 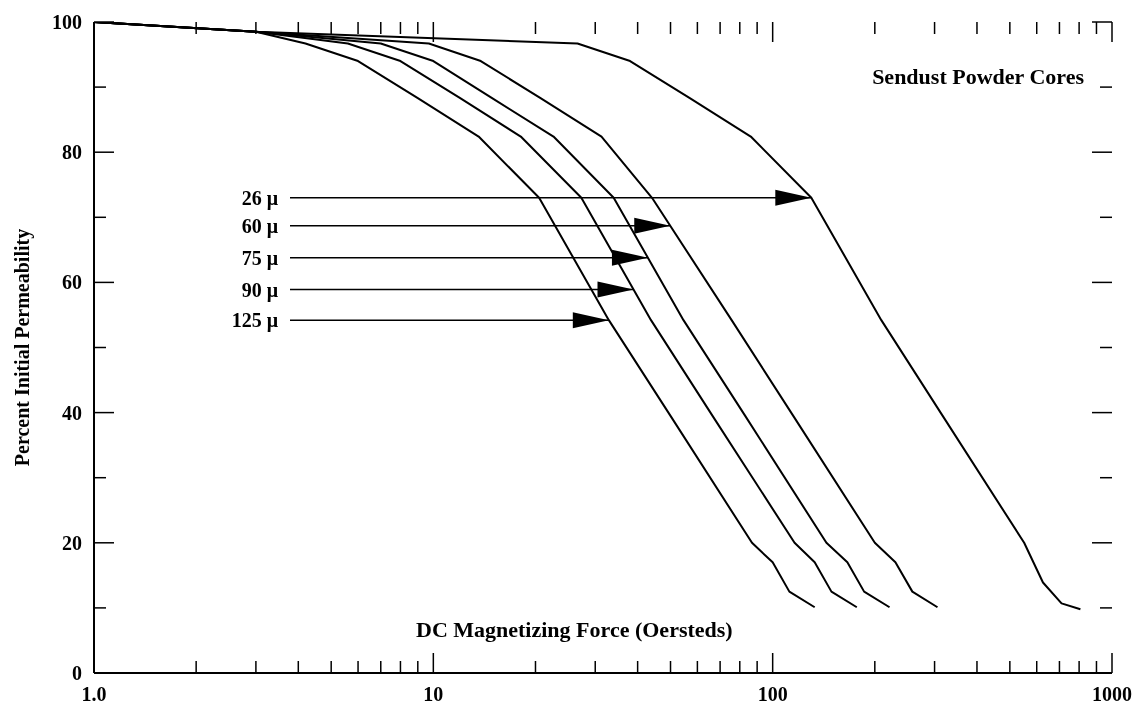 I want to click on y-tick-label: 0, so click(x=77, y=673).